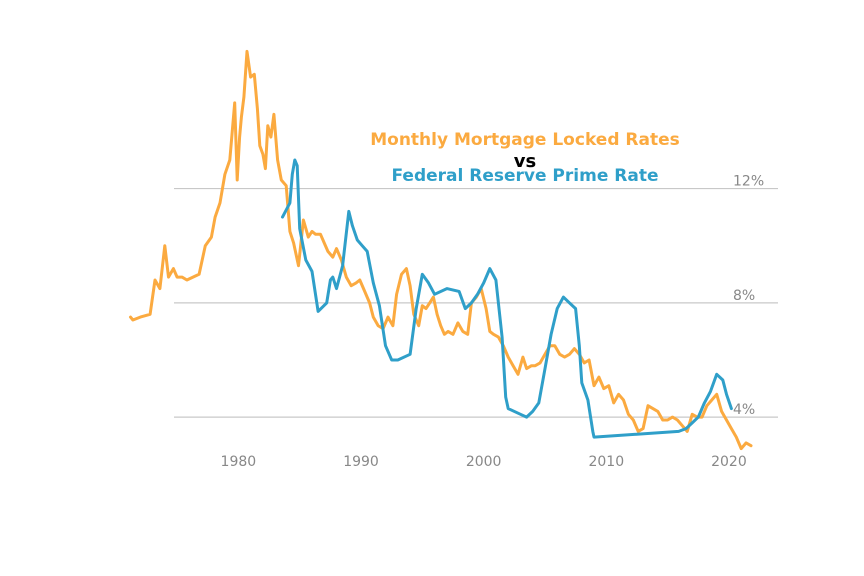 The image size is (864, 576). Describe the element at coordinates (744, 410) in the screenshot. I see `y-tick-label-0: 4%` at that location.